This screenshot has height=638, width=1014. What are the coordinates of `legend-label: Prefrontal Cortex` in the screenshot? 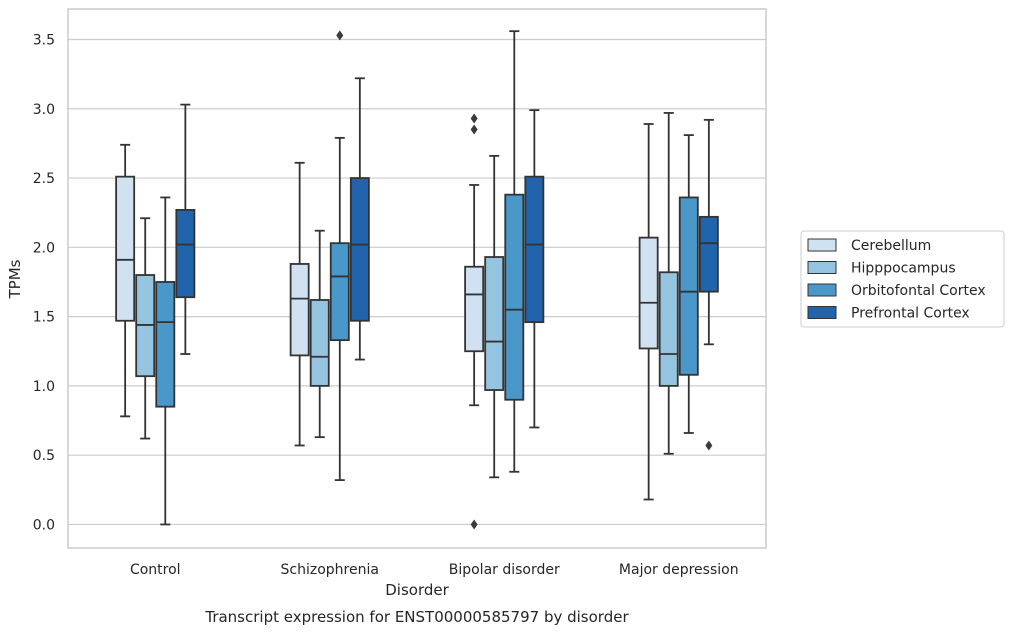 It's located at (910, 314).